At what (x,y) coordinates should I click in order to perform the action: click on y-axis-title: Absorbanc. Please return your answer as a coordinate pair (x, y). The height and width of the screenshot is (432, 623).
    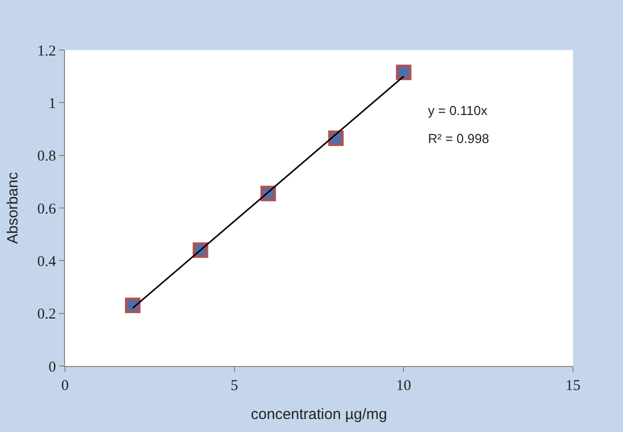
    Looking at the image, I should click on (13, 208).